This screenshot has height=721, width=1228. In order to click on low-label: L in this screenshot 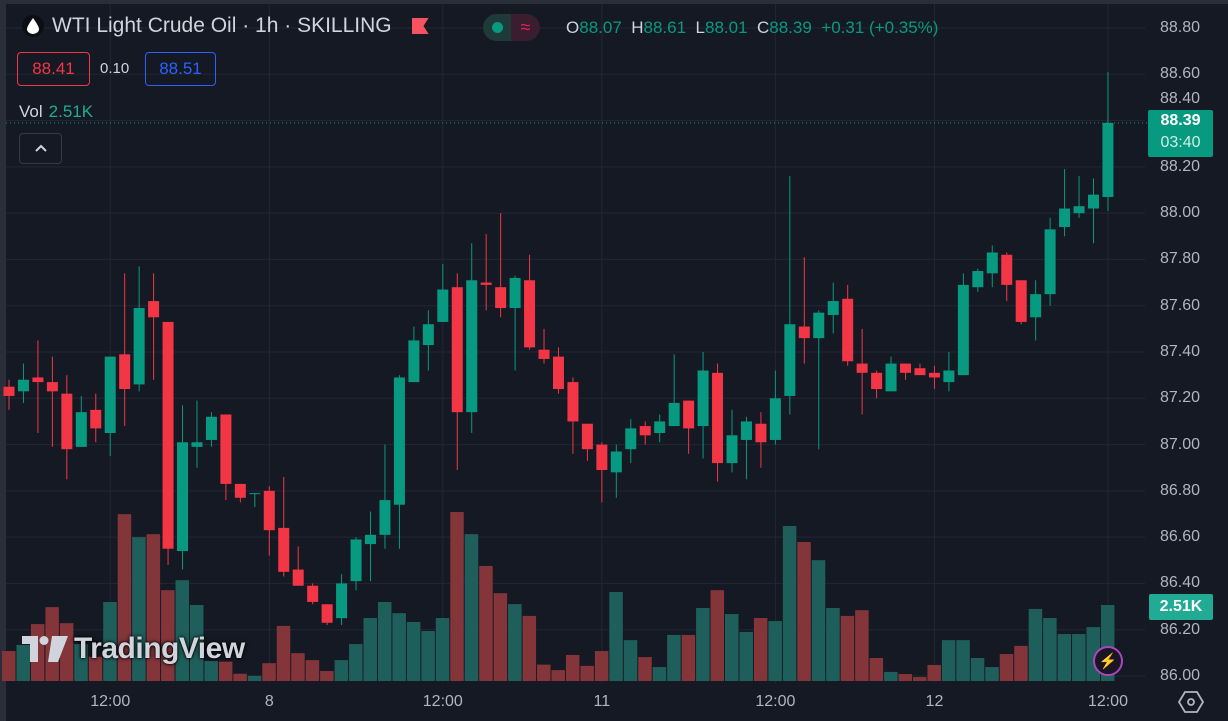, I will do `click(700, 27)`.